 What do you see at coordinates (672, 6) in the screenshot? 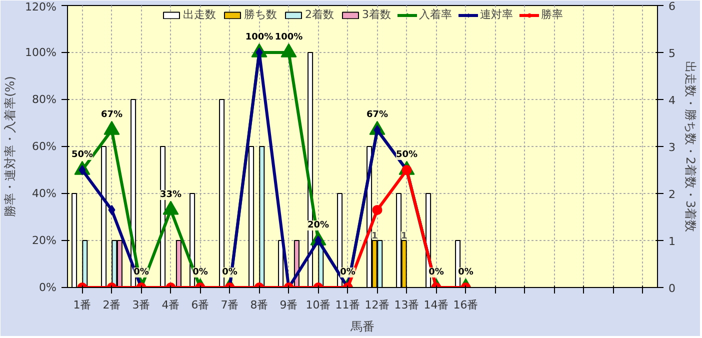
I see `y2-tick-label: 6` at bounding box center [672, 6].